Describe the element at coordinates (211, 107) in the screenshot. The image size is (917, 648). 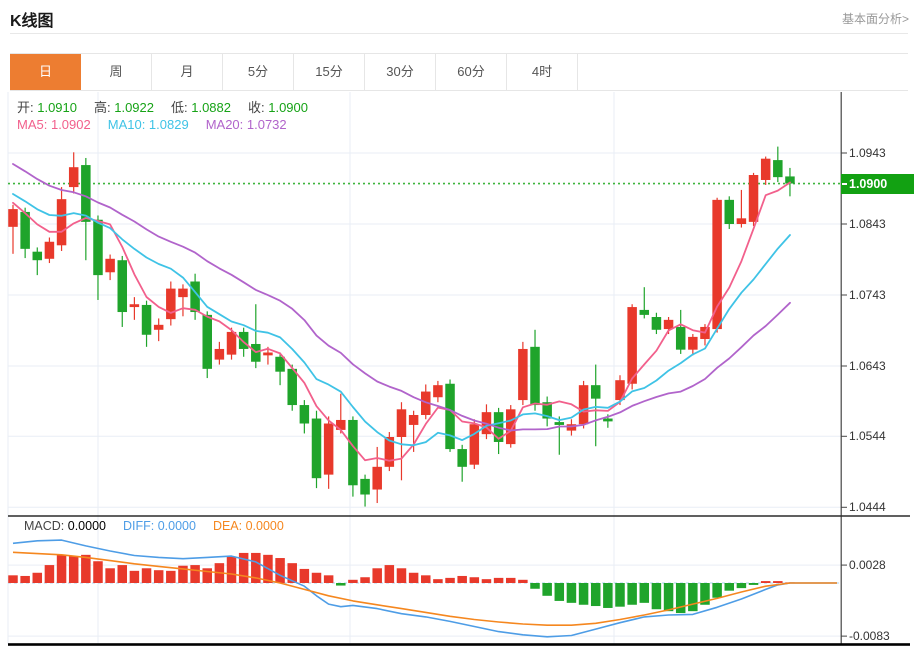
I see `low-value: 1.0882` at that location.